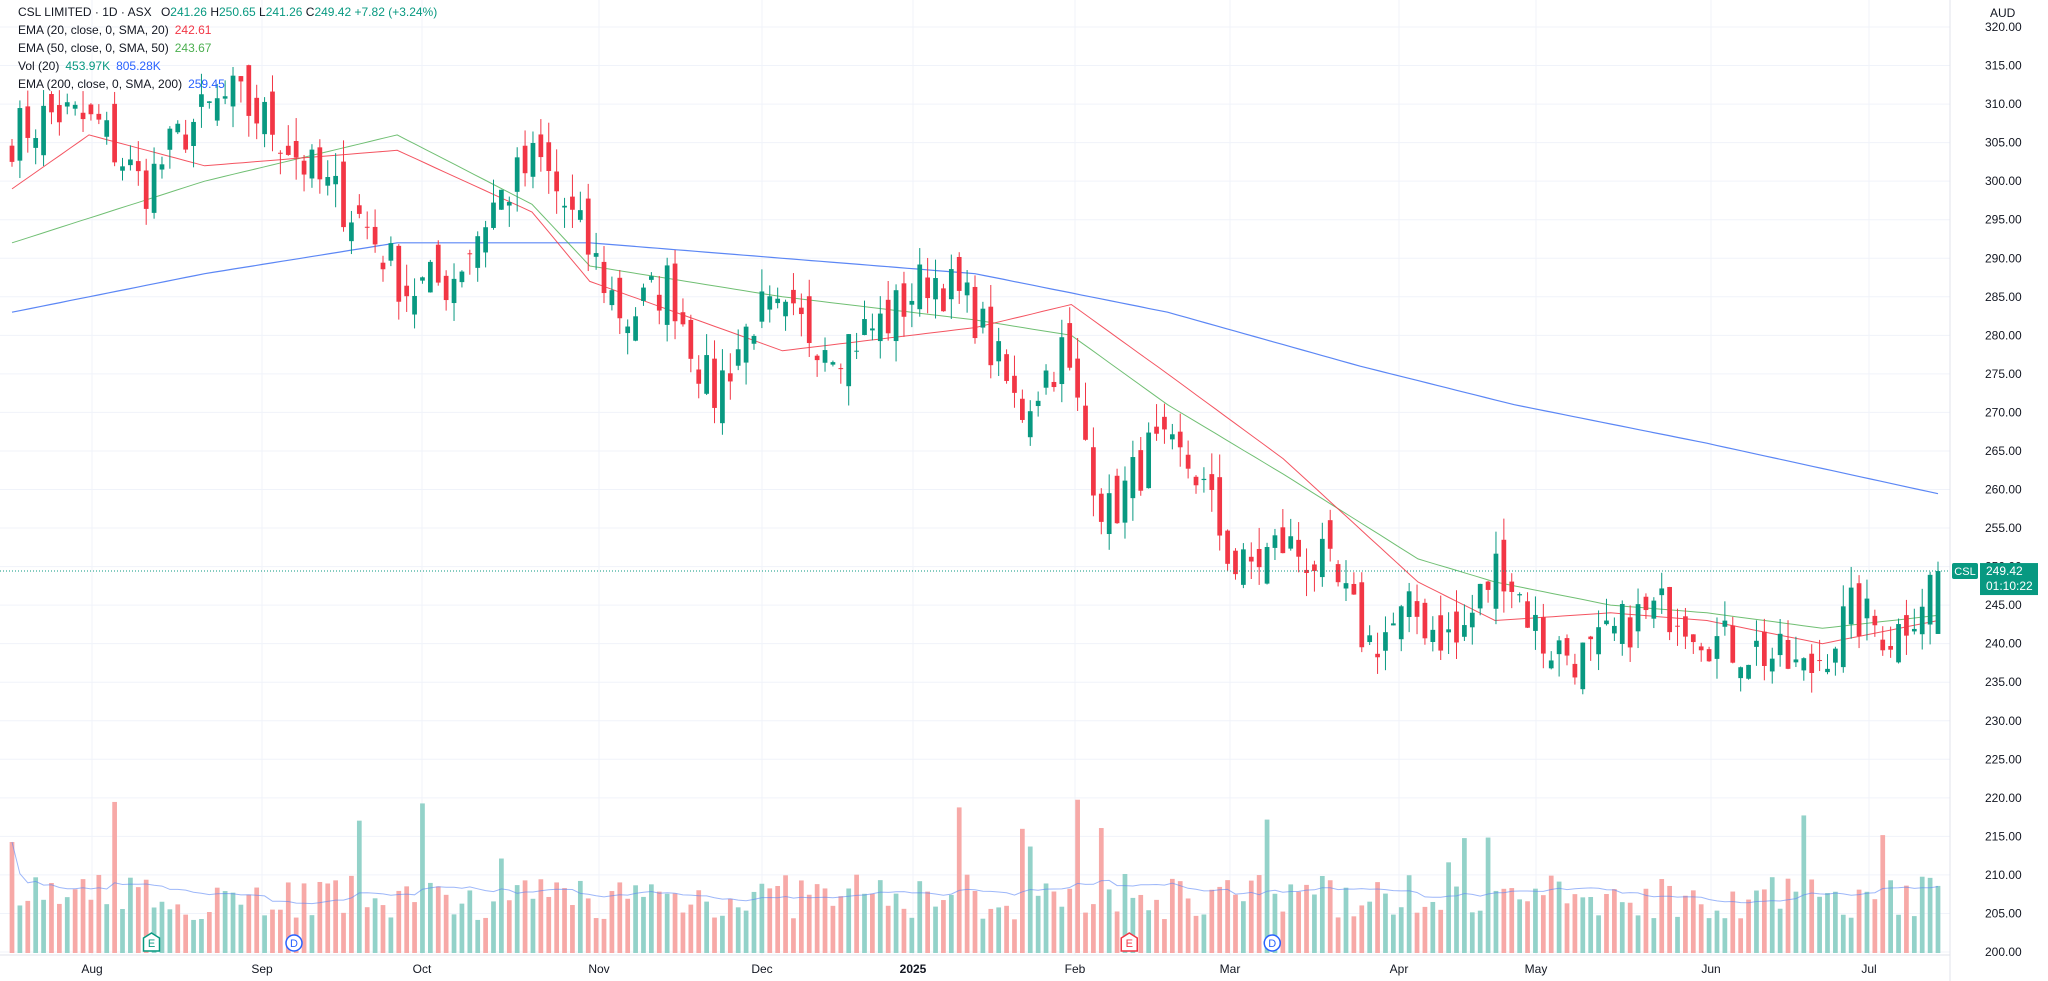 The image size is (2048, 981). I want to click on symbol-title: CSL LIMITED · 1D · ASX, so click(85, 12).